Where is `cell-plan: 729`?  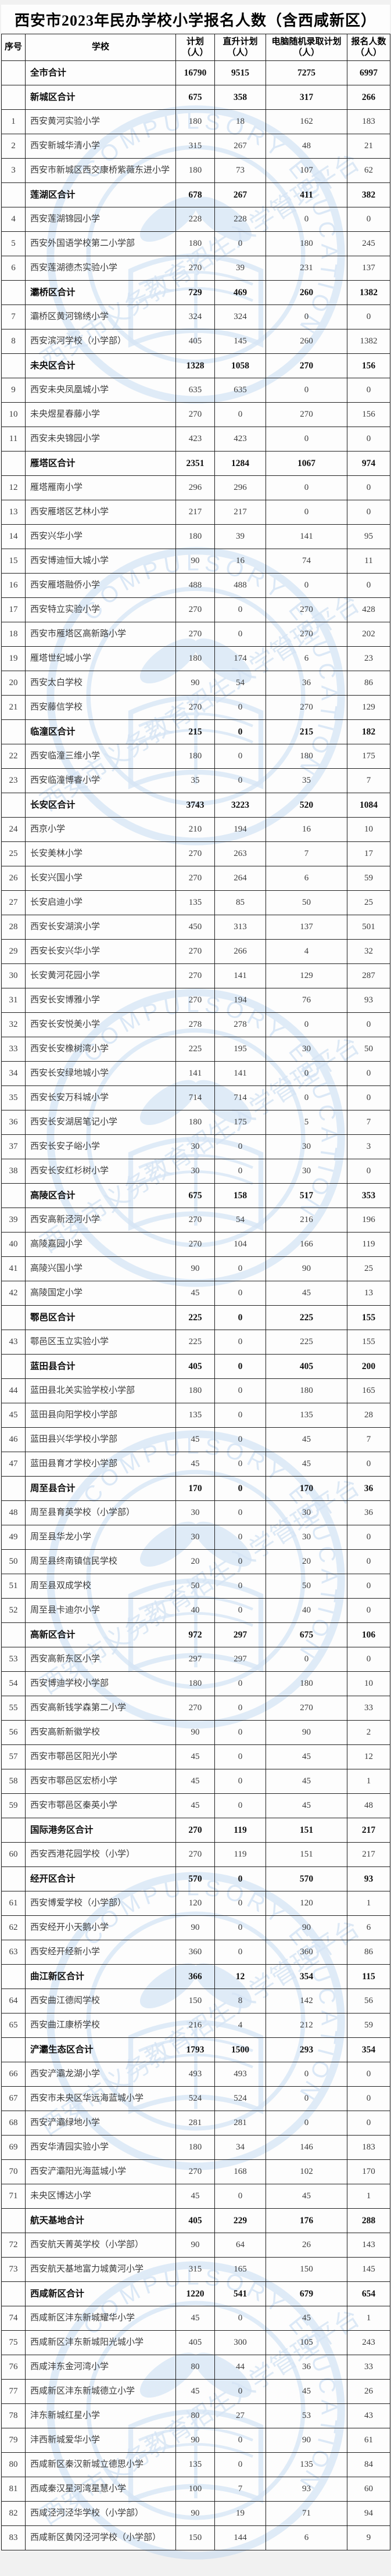
cell-plan: 729 is located at coordinates (195, 292).